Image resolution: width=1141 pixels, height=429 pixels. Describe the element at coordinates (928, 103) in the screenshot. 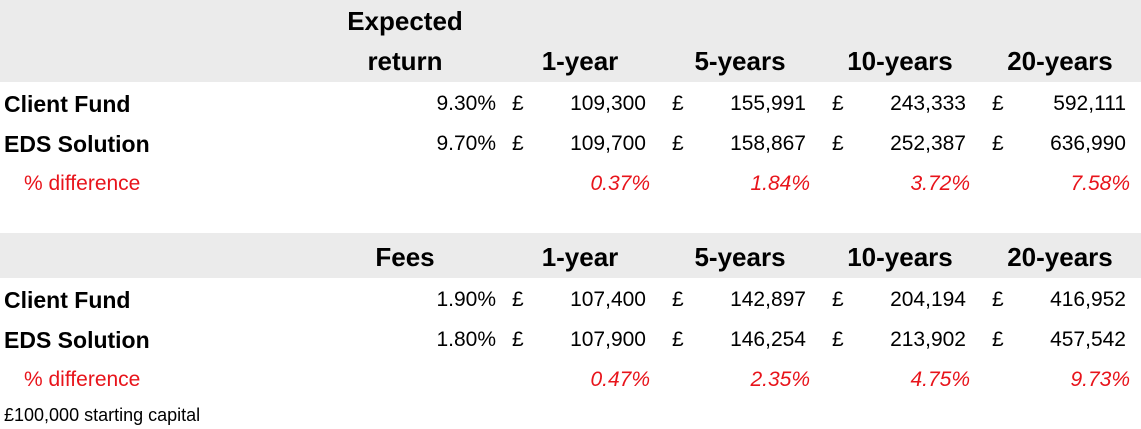

I see `amount: 243,333` at that location.